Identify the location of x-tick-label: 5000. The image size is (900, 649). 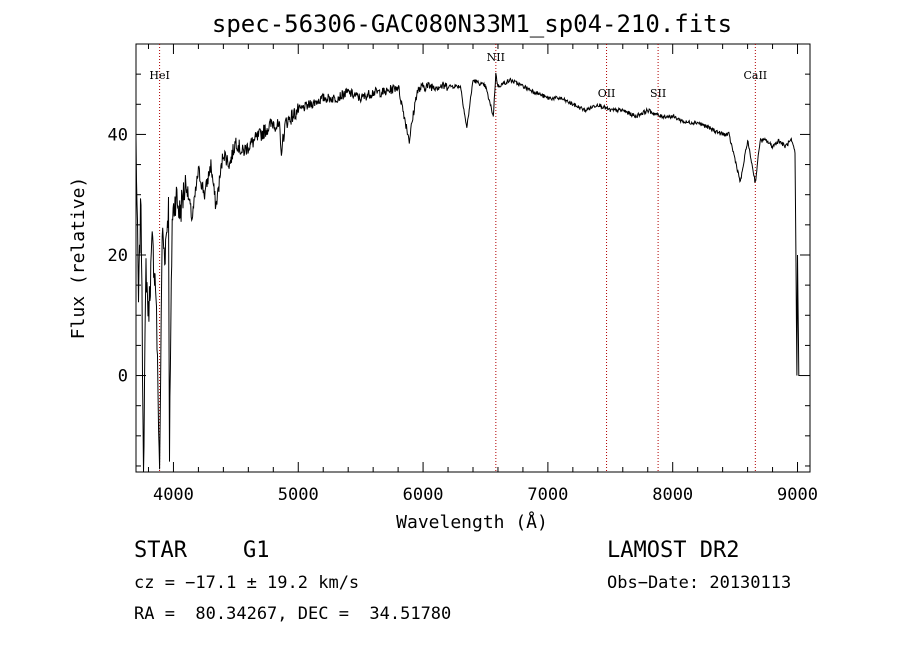
(298, 495).